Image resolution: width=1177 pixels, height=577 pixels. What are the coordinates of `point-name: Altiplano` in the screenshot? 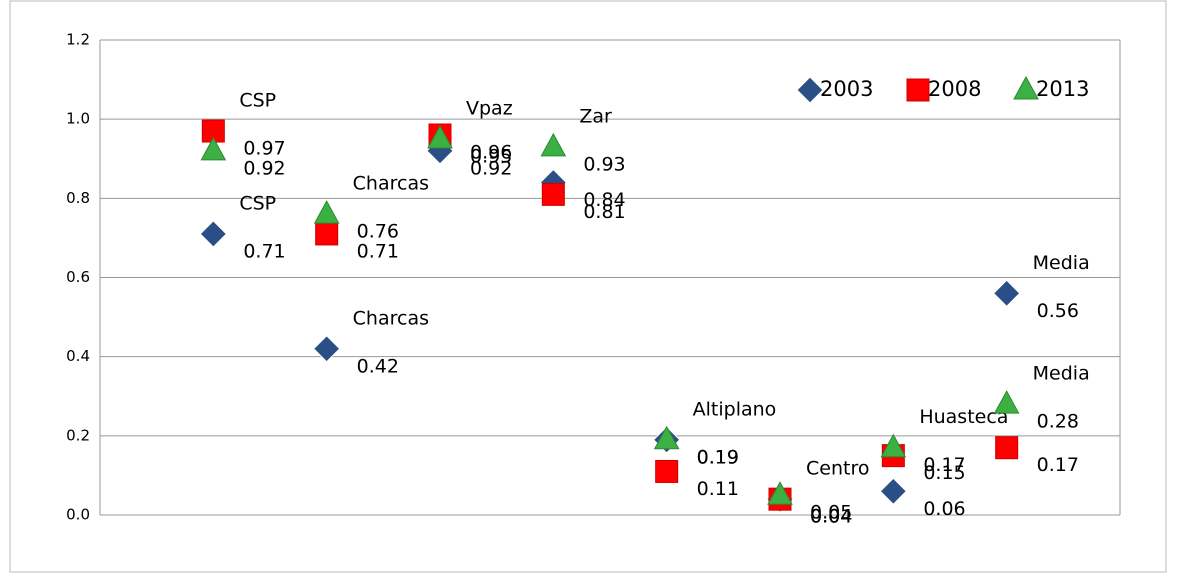 It's located at (735, 409).